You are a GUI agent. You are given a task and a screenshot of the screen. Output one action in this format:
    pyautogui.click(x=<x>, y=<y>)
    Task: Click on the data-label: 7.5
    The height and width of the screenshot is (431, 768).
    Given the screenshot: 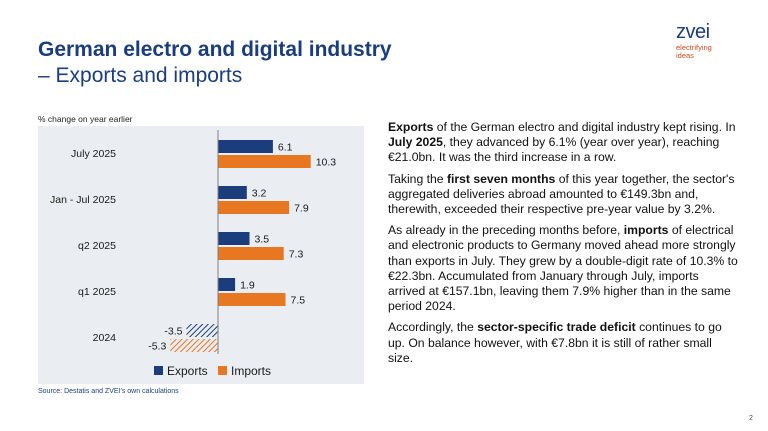 What is the action you would take?
    pyautogui.click(x=298, y=301)
    